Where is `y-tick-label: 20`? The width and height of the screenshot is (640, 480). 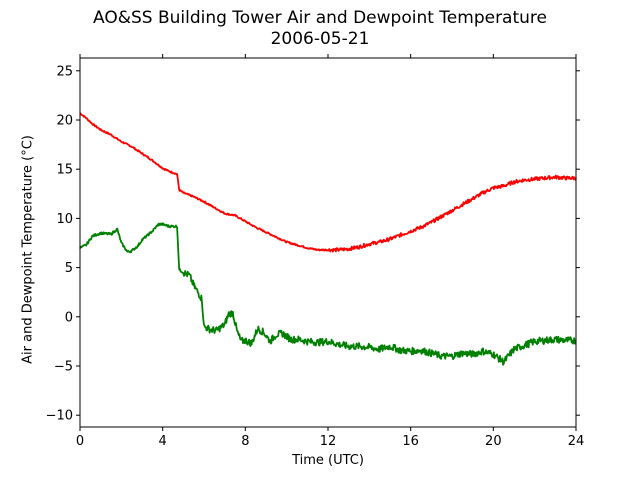
y-tick-label: 20 is located at coordinates (64, 120).